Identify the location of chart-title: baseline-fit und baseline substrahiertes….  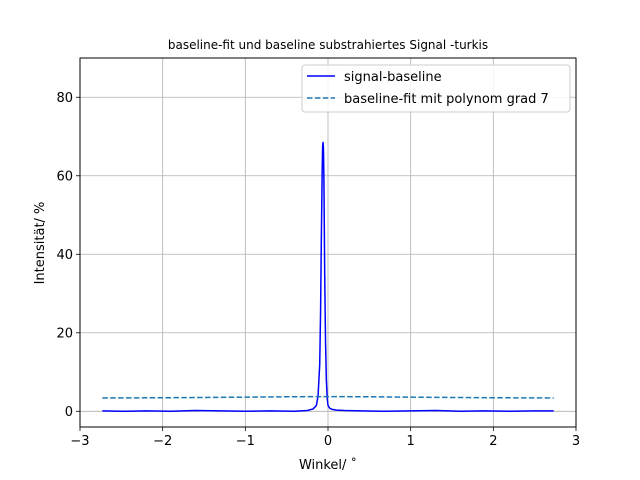
(328, 45).